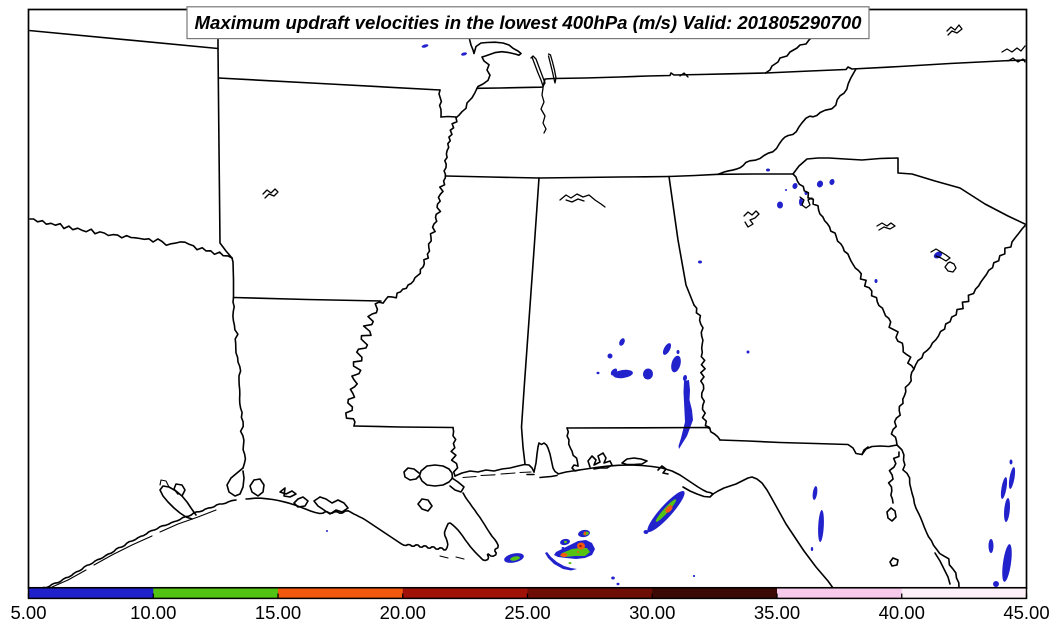 The height and width of the screenshot is (633, 1060). I want to click on svg-text: 25.00, so click(527, 612).